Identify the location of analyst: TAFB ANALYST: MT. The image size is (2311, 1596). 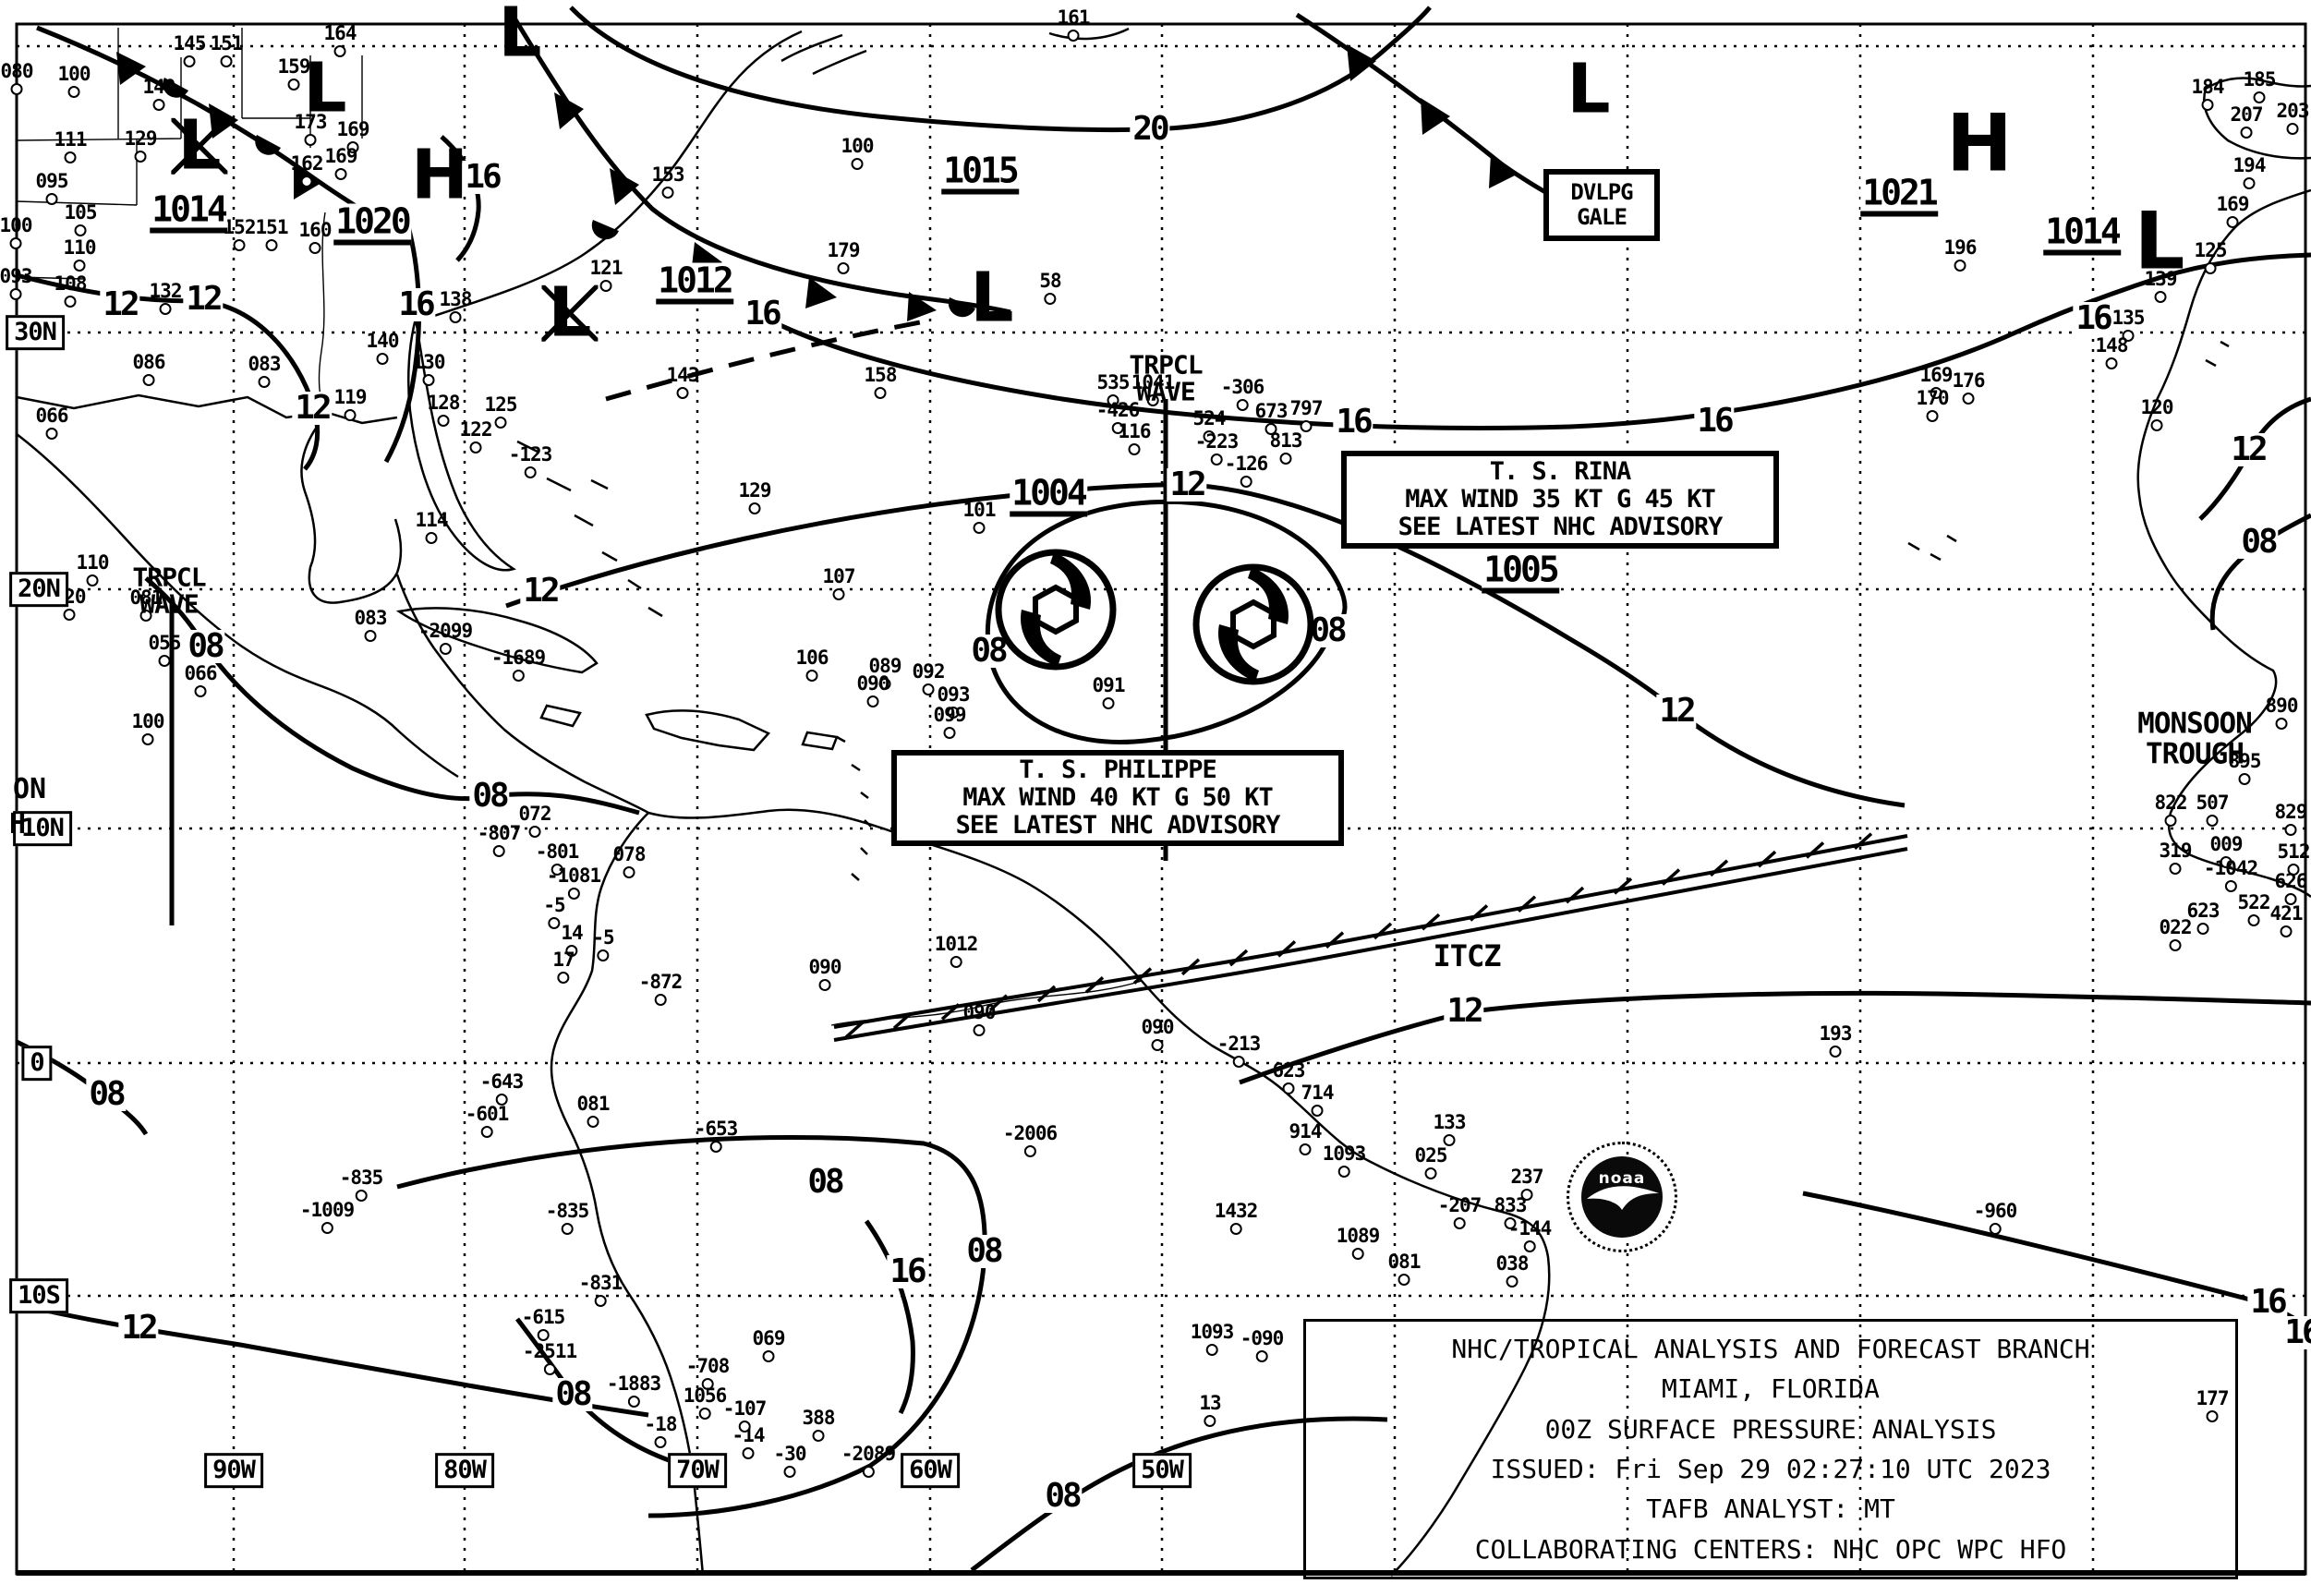
(1770, 1509).